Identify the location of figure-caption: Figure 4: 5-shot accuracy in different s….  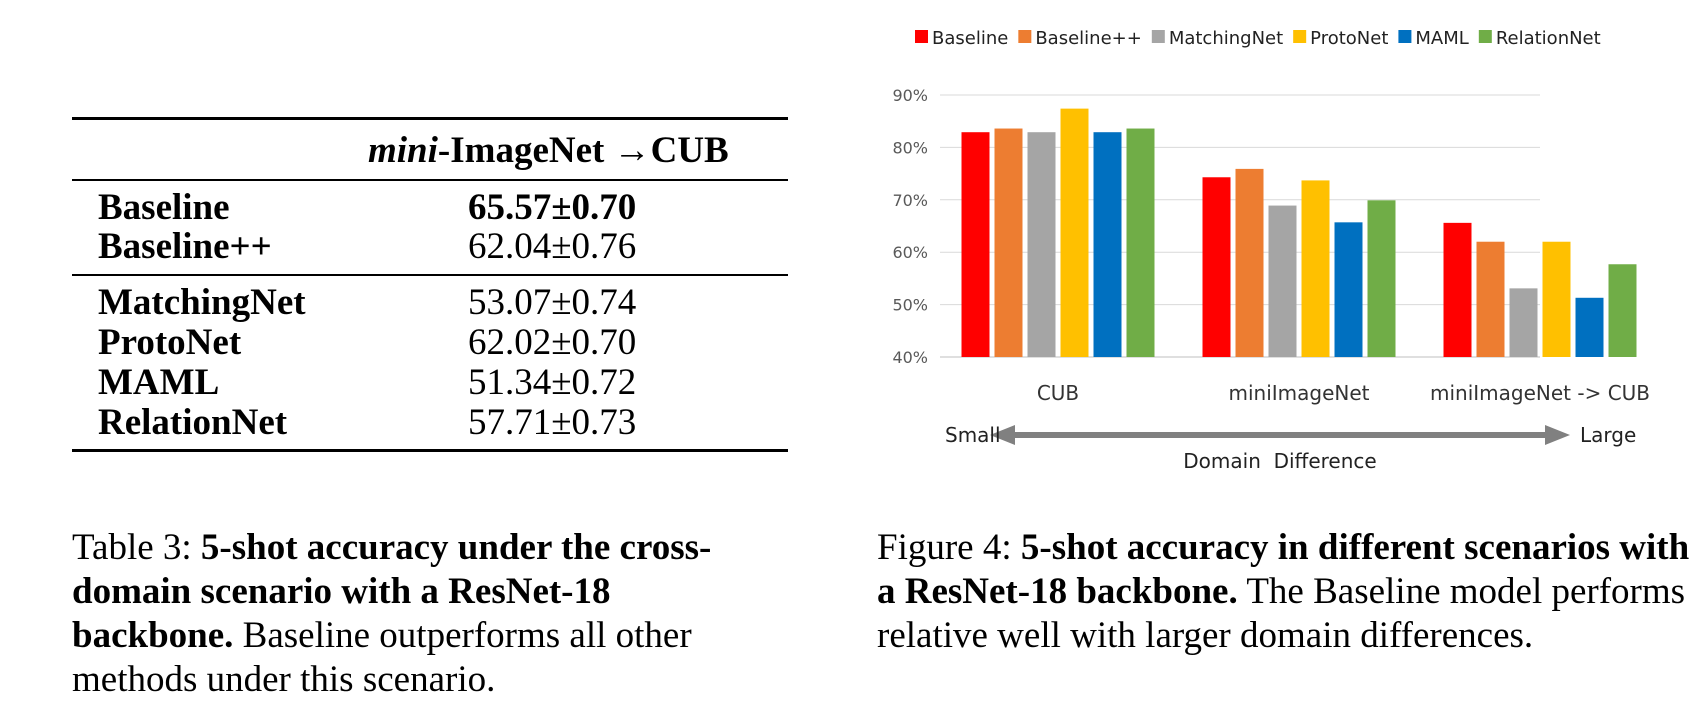
(1287, 592).